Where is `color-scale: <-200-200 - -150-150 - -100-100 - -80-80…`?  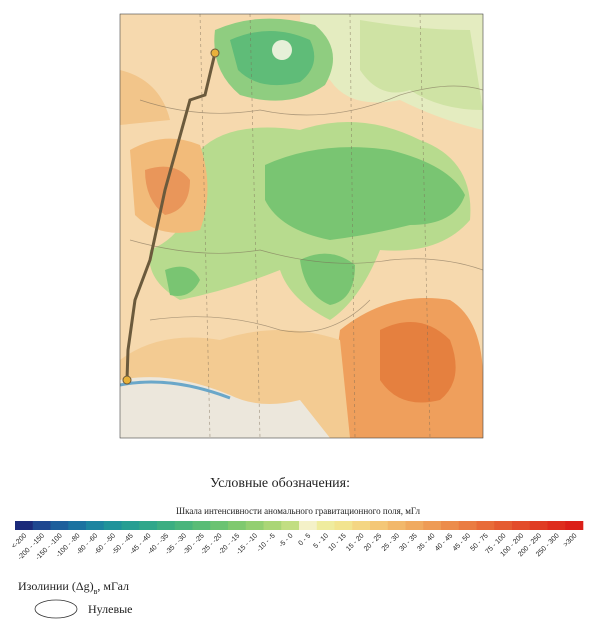 color-scale: <-200-200 - -150-150 - -100-100 - -80-80… is located at coordinates (297, 541).